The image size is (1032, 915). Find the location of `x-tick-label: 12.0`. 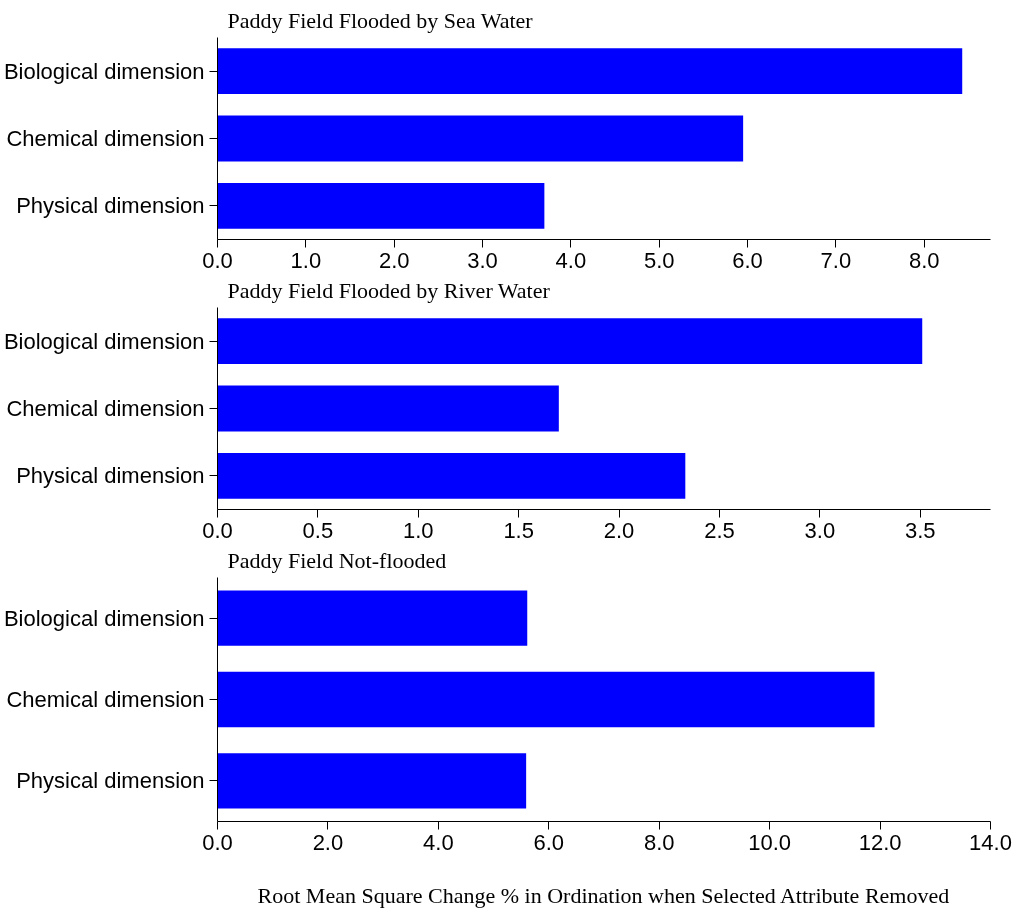

x-tick-label: 12.0 is located at coordinates (880, 842).